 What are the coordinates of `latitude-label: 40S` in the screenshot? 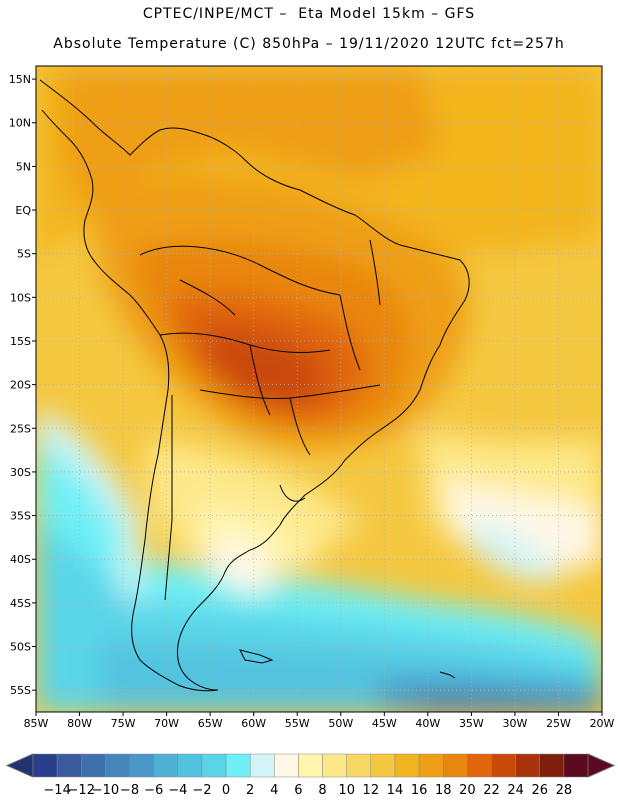 It's located at (20, 559).